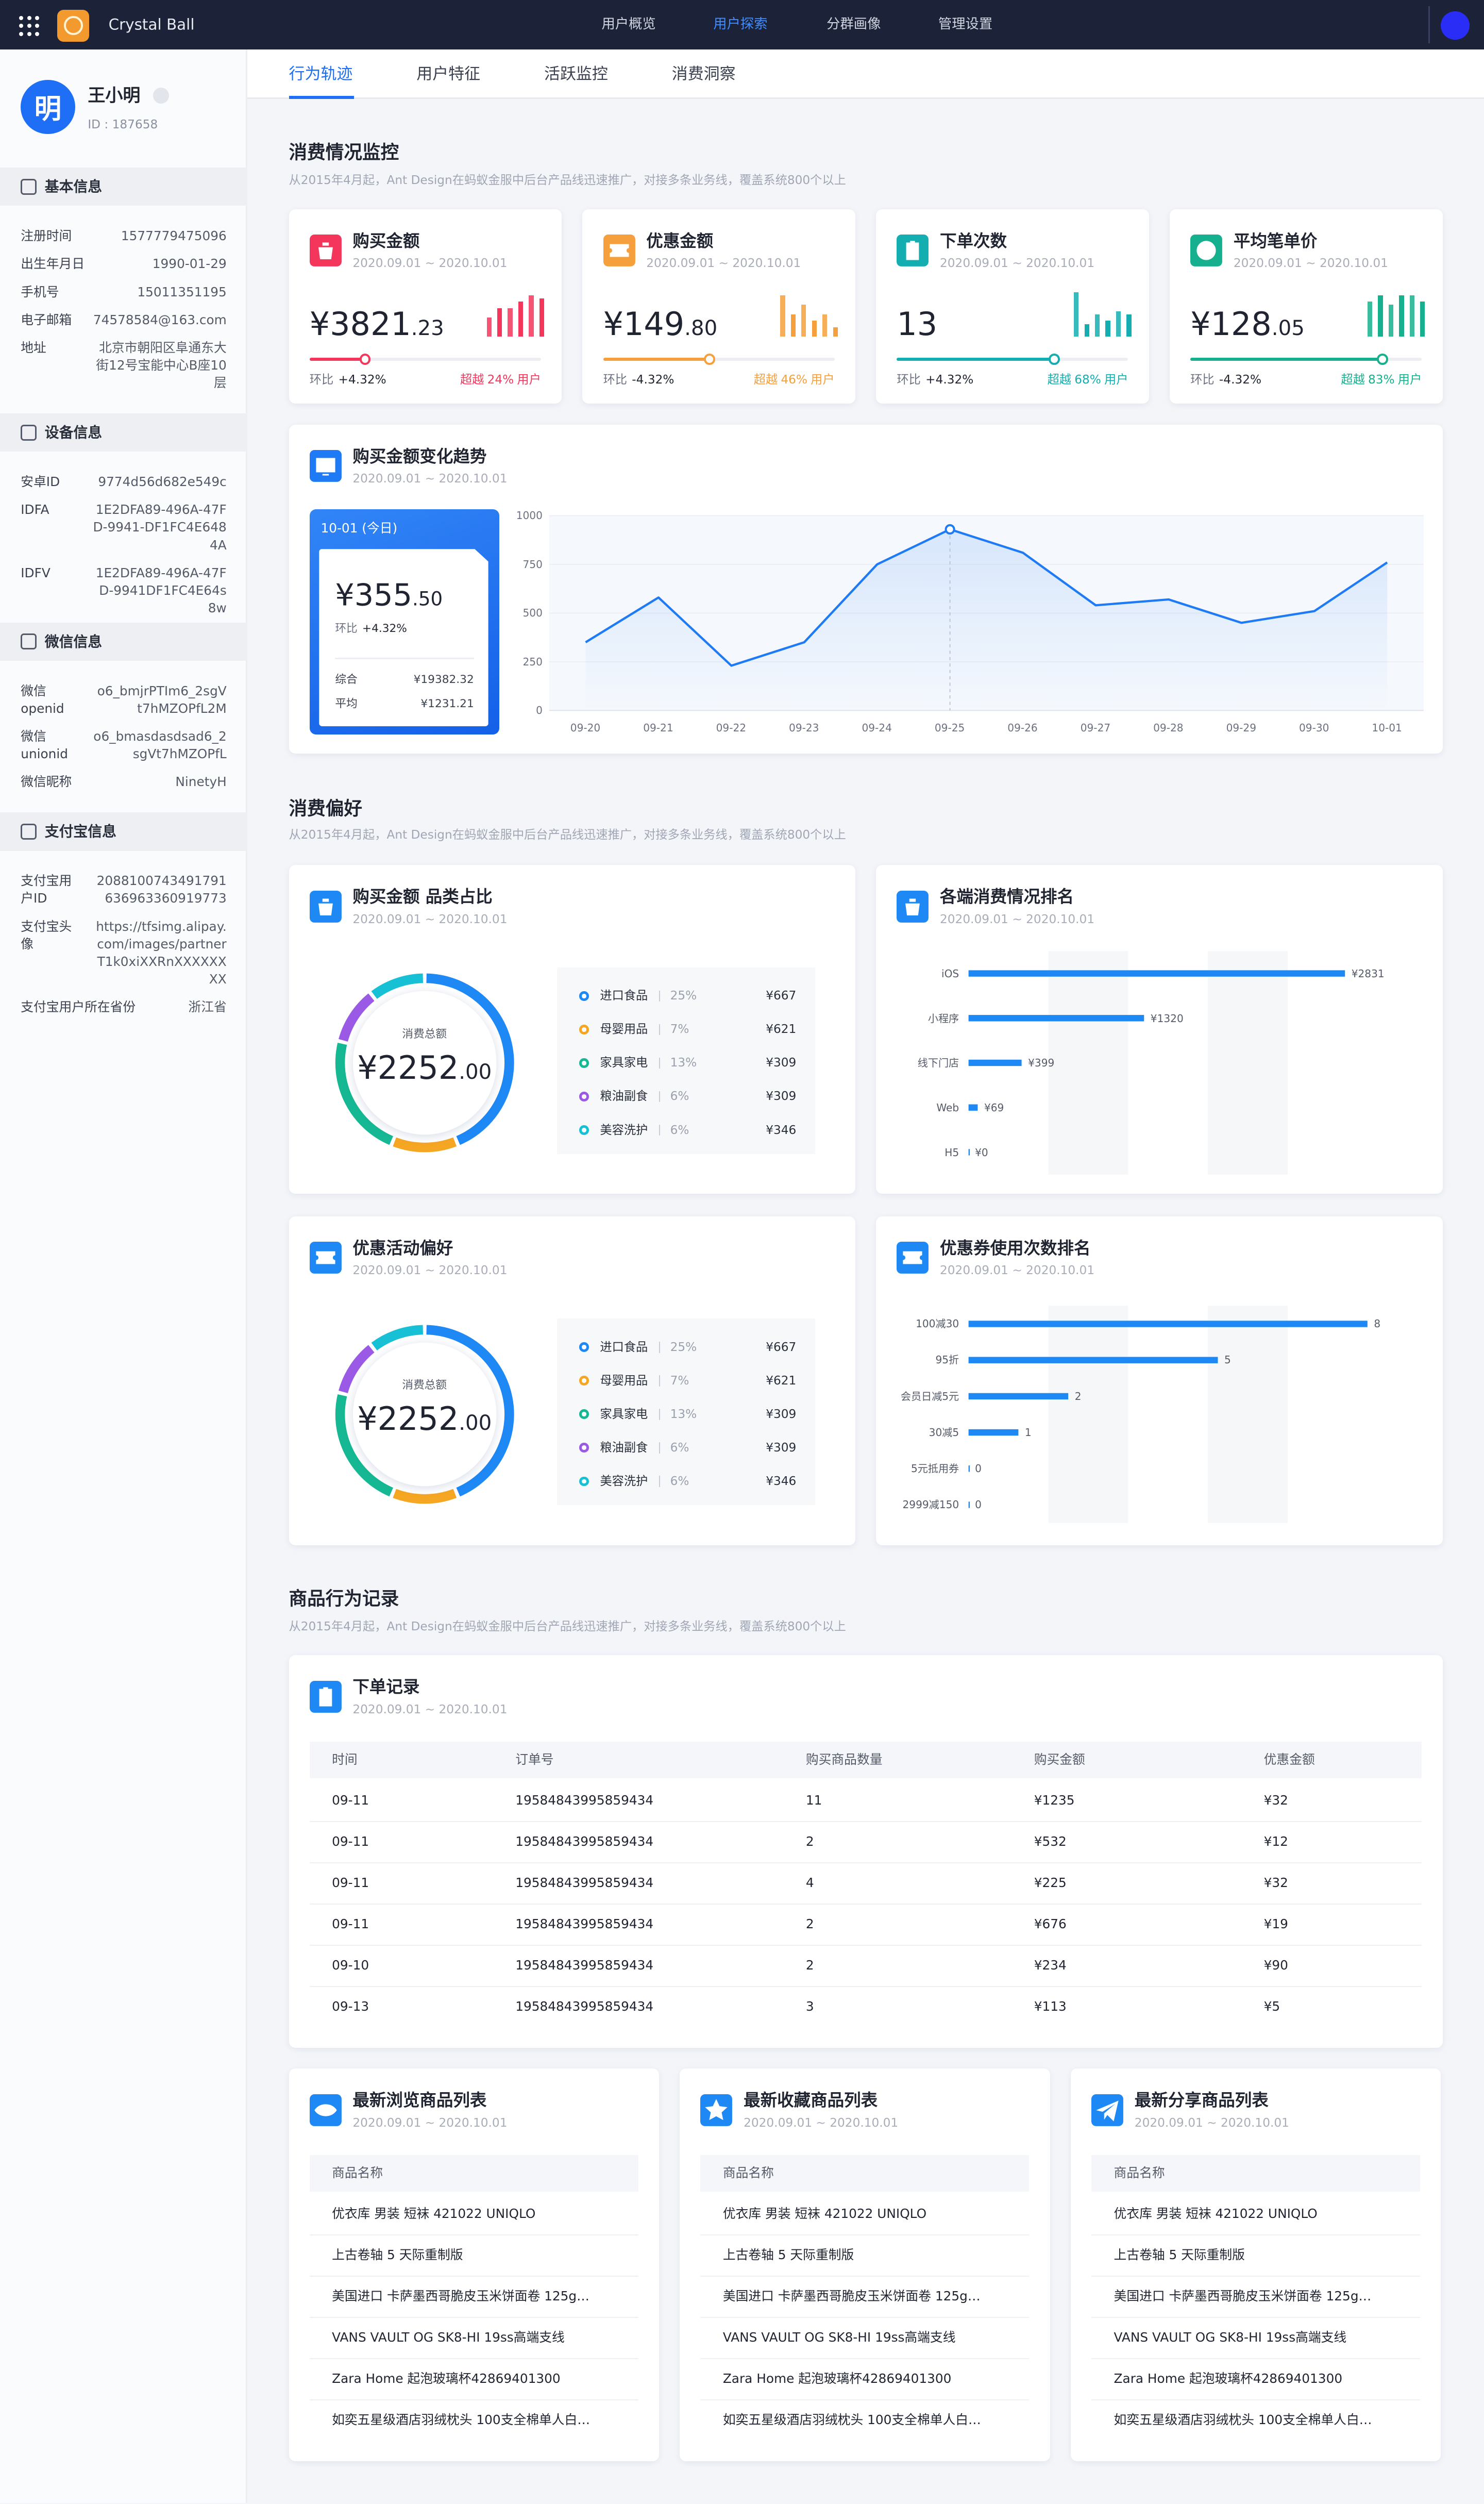 Image resolution: width=1484 pixels, height=2504 pixels. I want to click on legend-dot, so click(584, 1096).